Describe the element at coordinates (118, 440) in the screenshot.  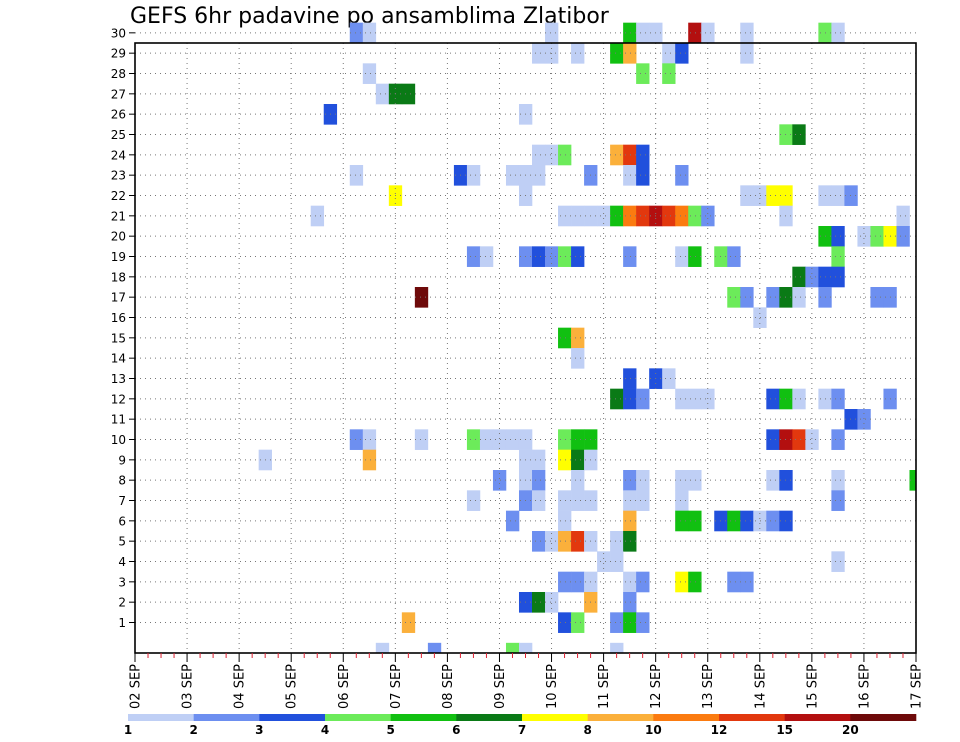
I see `y-tick-label: 10` at that location.